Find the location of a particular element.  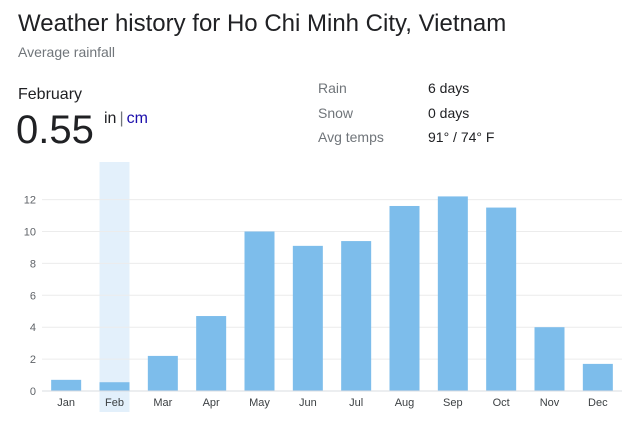

x-tick-label: Jan is located at coordinates (66, 403).